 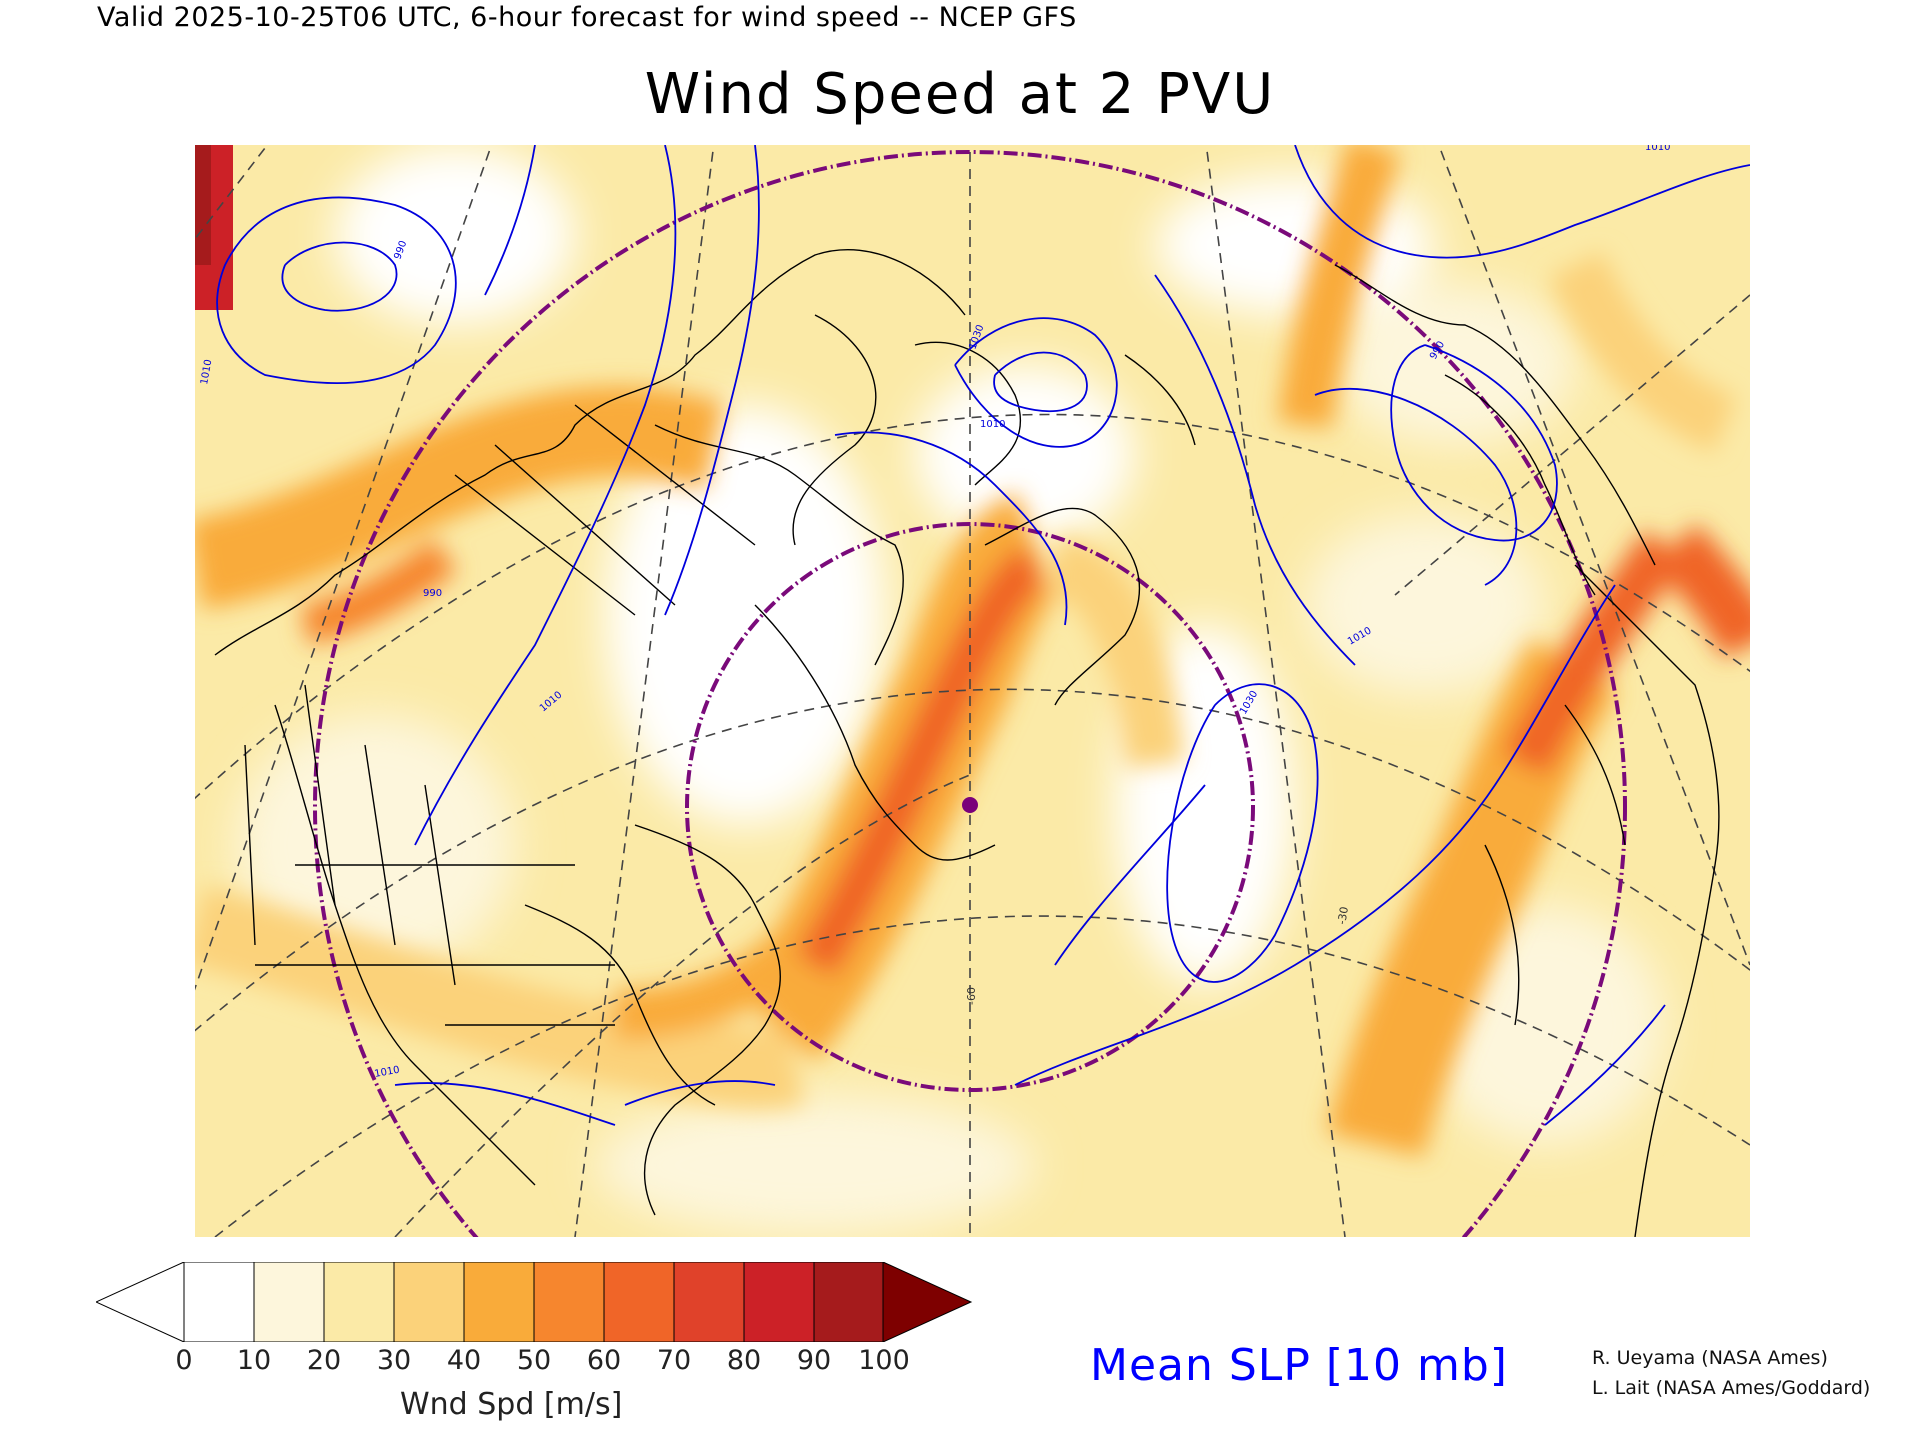 I want to click on colorbar-over-arrow, so click(x=927, y=1302).